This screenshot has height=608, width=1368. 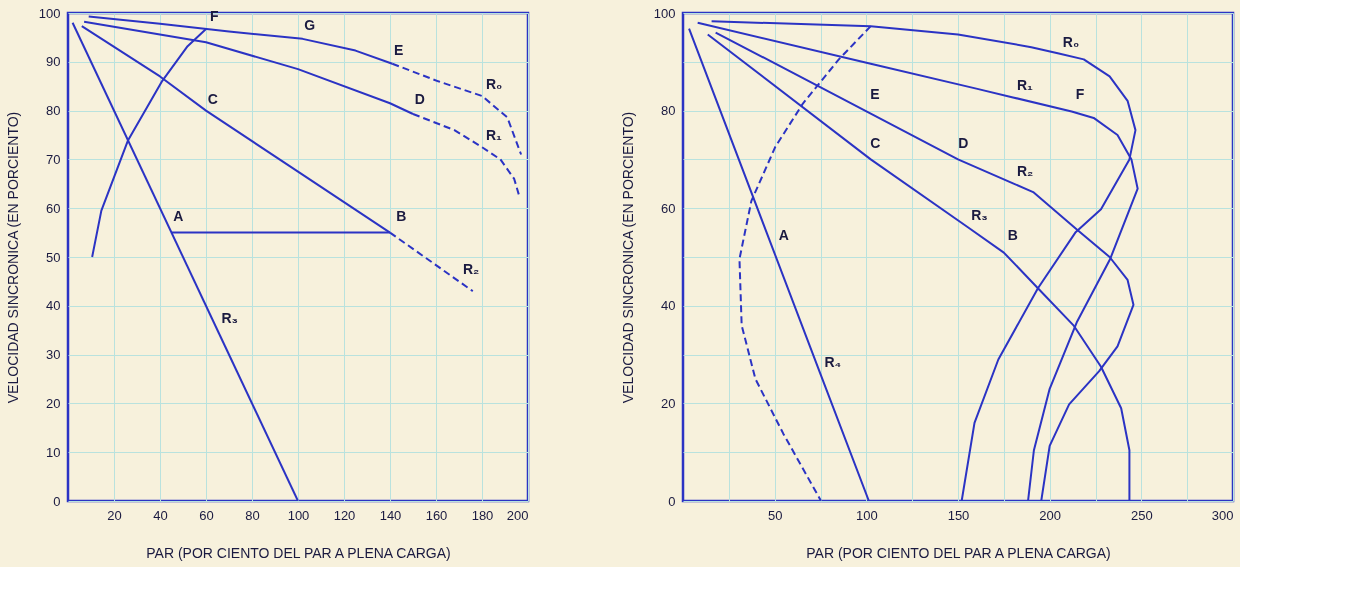 What do you see at coordinates (1222, 515) in the screenshot?
I see `x-tick-label: 300` at bounding box center [1222, 515].